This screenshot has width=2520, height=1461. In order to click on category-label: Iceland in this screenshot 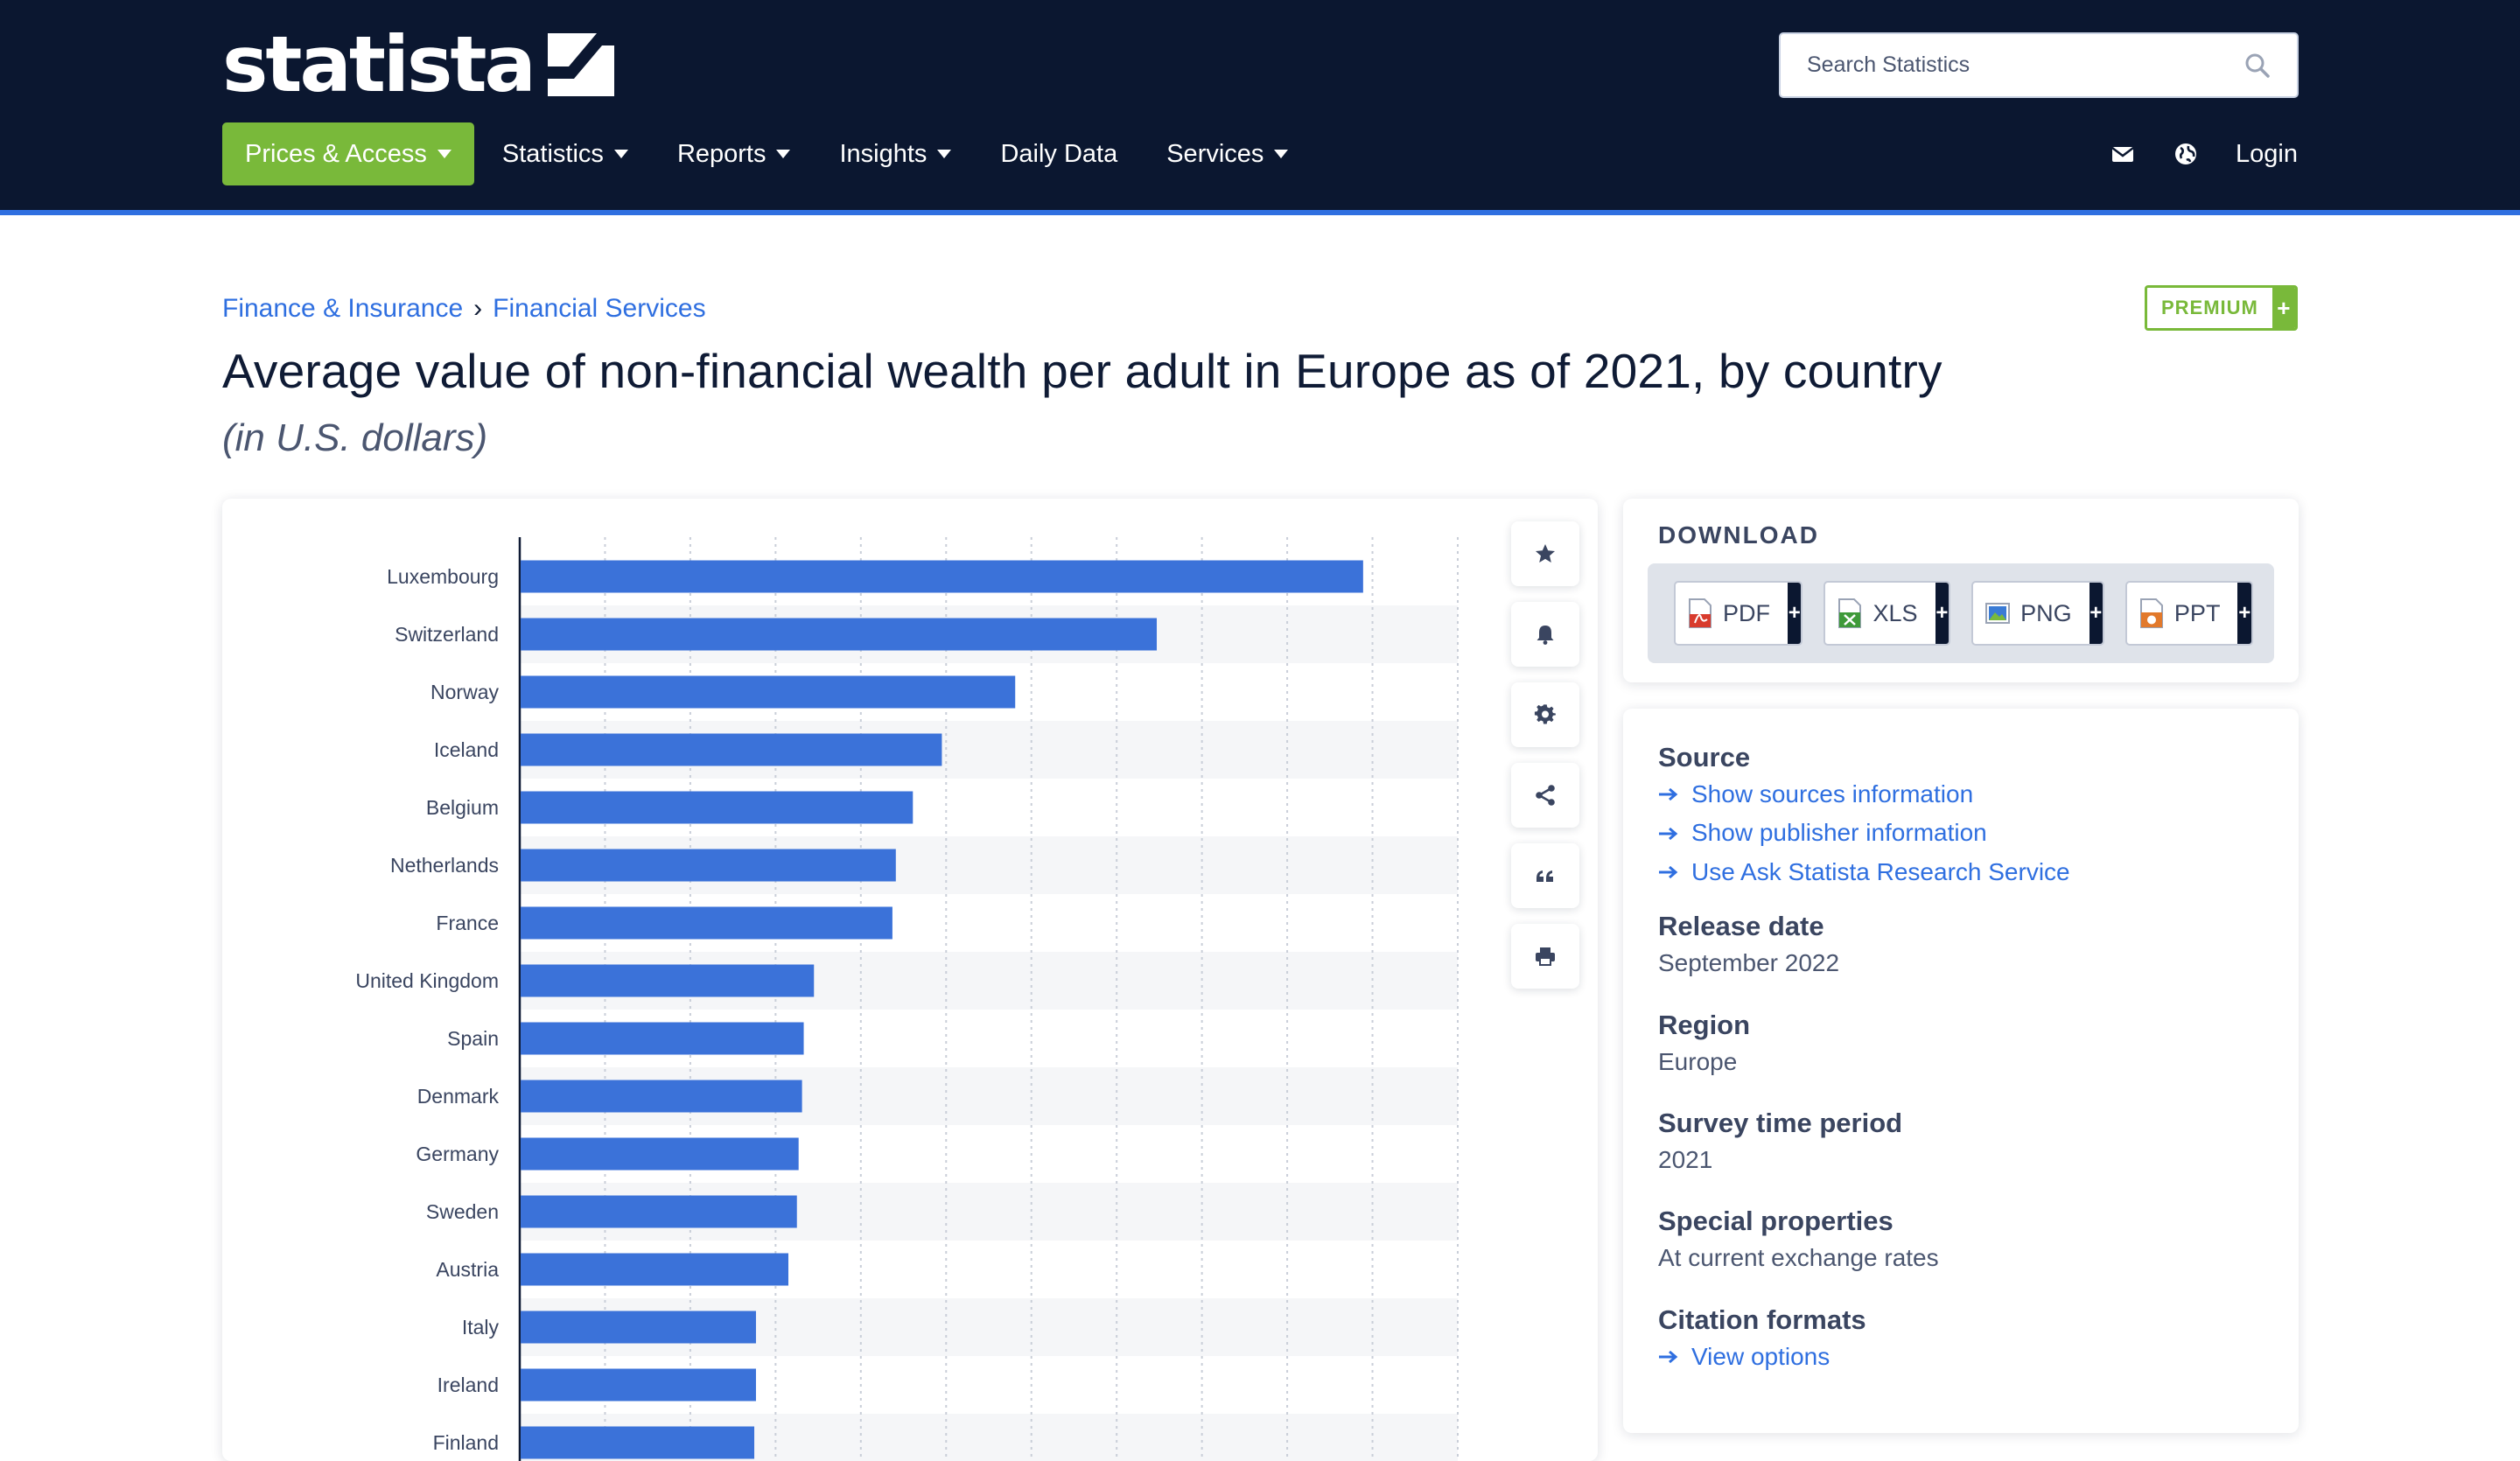, I will do `click(466, 750)`.